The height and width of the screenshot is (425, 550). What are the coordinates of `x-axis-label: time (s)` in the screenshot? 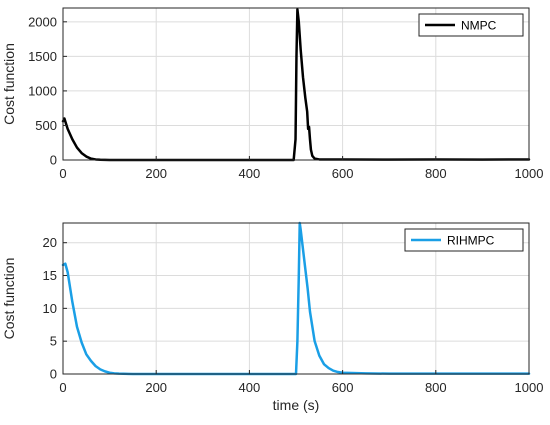 It's located at (296, 405).